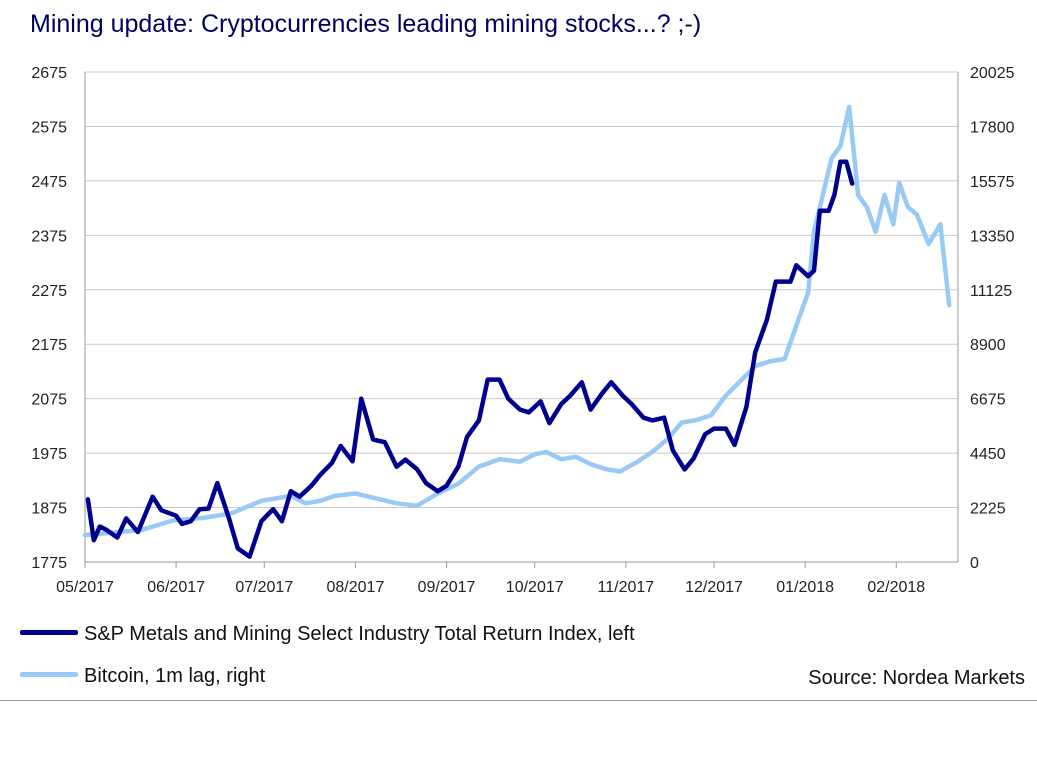 The width and height of the screenshot is (1037, 763). Describe the element at coordinates (49, 633) in the screenshot. I see `legend-swatch-mining-index` at that location.